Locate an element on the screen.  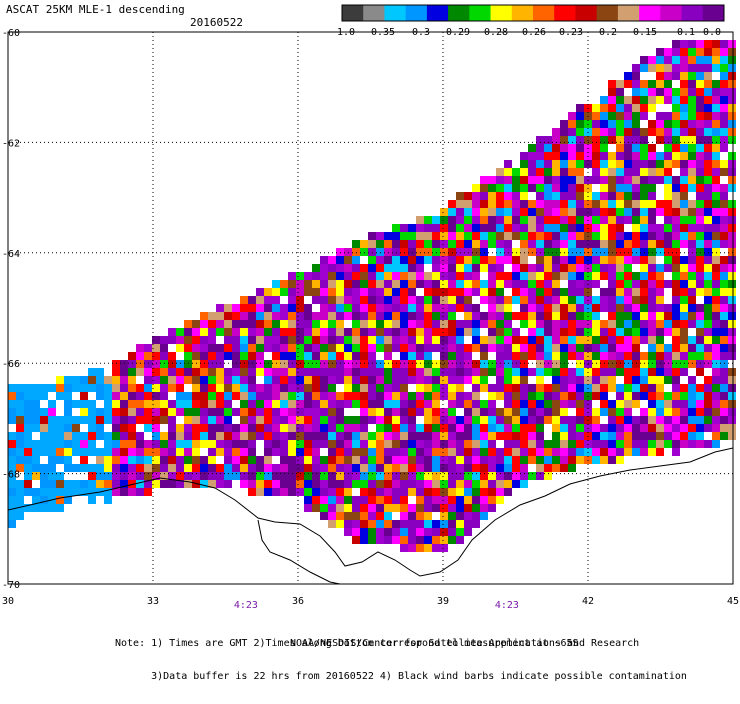
longitude-label: 33 is located at coordinates (153, 601).